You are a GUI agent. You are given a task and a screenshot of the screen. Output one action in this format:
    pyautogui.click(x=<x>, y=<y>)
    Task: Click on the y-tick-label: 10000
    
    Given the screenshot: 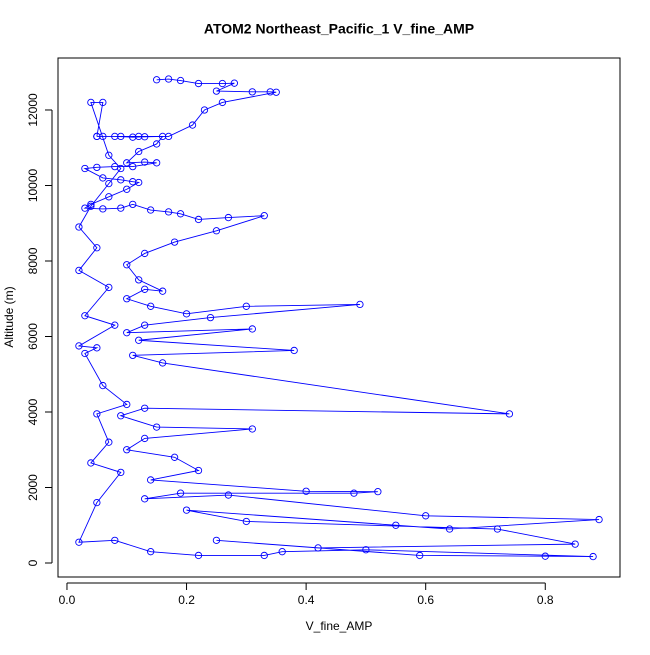 What is the action you would take?
    pyautogui.click(x=33, y=185)
    